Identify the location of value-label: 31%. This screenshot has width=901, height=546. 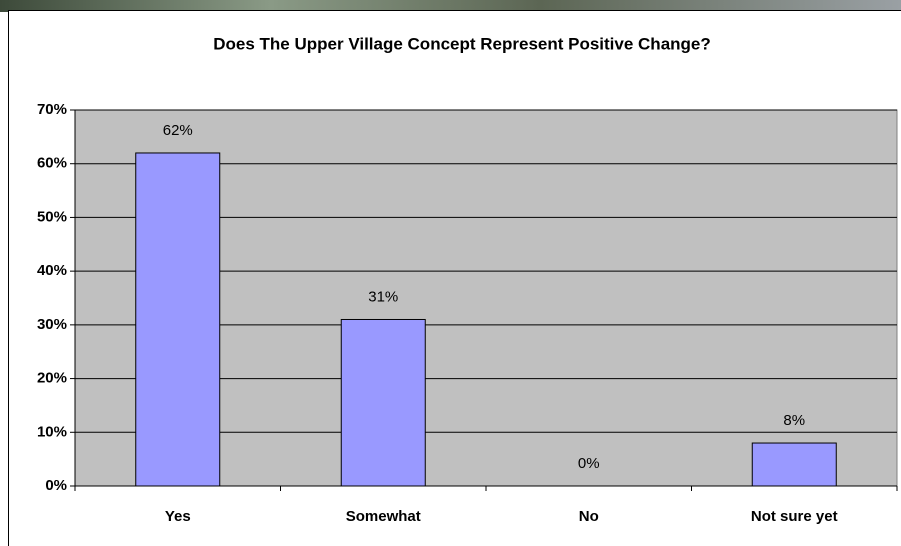
(383, 296).